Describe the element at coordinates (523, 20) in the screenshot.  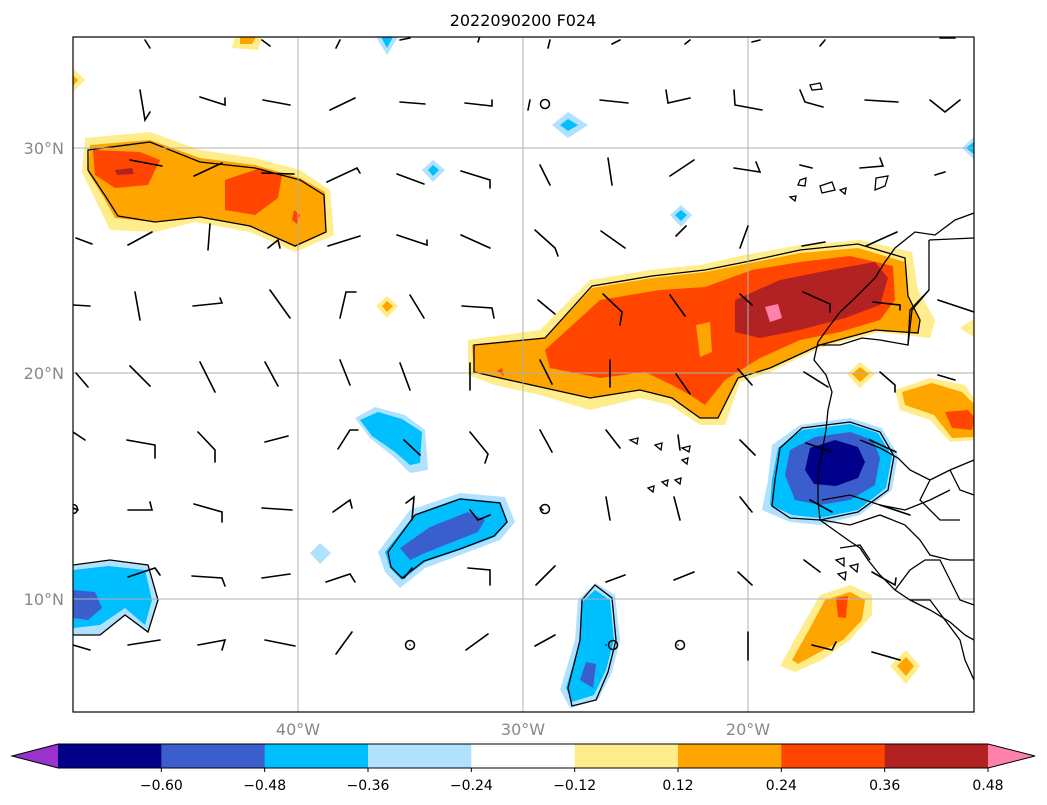
I see `map-title: 2022090200 F024` at that location.